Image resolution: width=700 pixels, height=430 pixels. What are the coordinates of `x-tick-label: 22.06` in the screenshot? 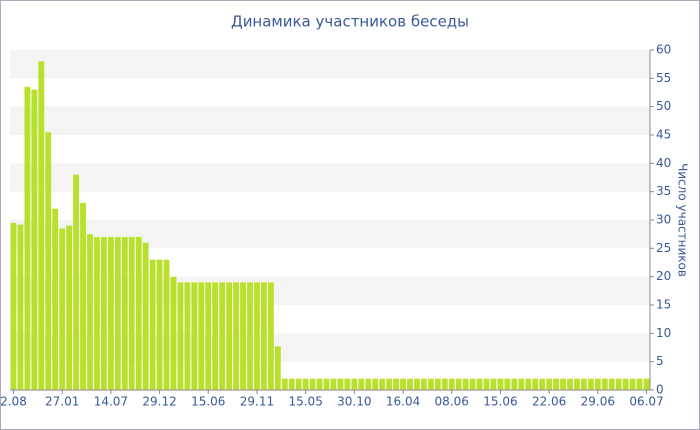 It's located at (549, 402).